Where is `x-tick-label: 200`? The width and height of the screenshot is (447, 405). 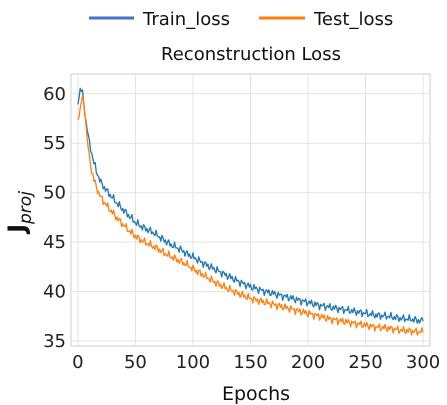 x-tick-label: 200 is located at coordinates (308, 362).